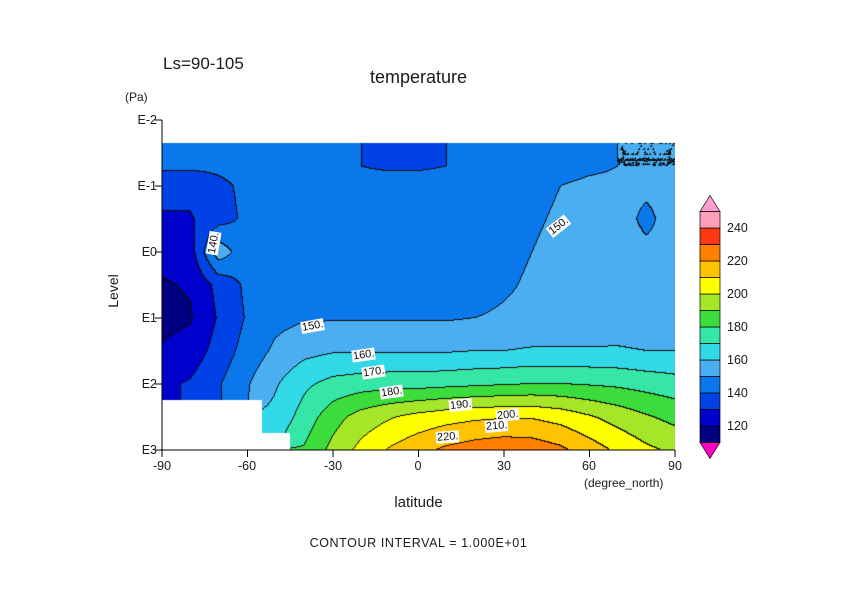  I want to click on x-tick-label: 0, so click(418, 466).